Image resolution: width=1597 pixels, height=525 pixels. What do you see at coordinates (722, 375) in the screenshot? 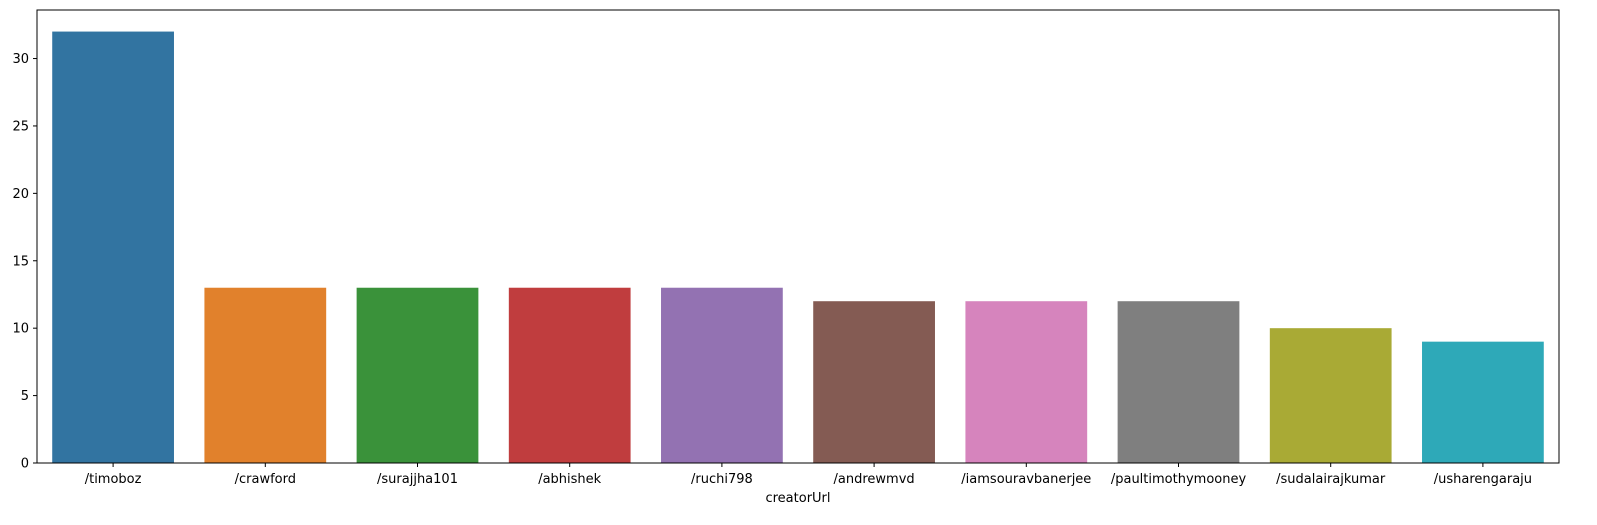
I see `bar-ruchi798` at bounding box center [722, 375].